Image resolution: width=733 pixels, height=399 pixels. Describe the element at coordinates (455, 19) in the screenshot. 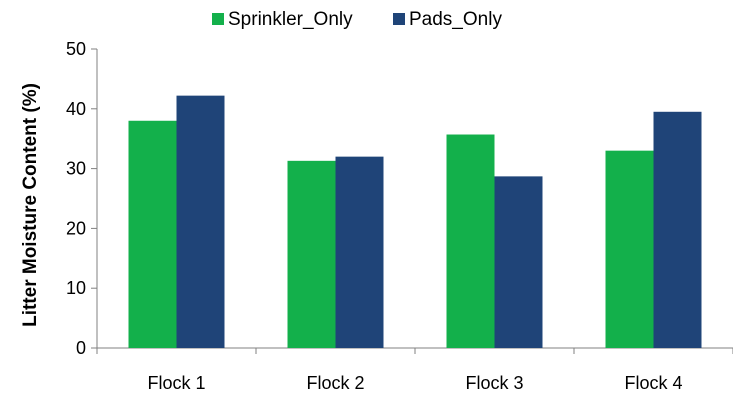

I see `legend-label: Pads_Only` at that location.